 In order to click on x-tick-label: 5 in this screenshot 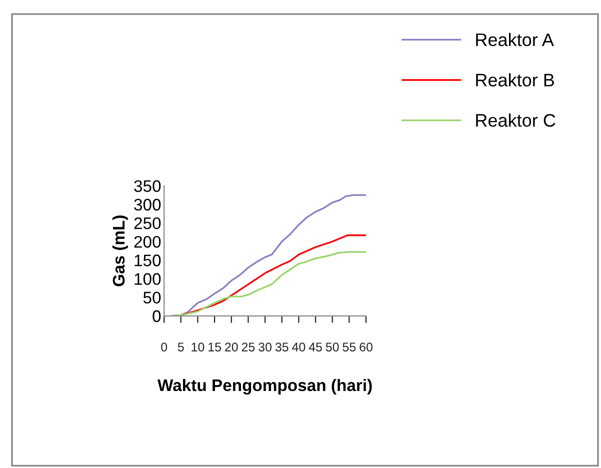, I will do `click(181, 347)`.